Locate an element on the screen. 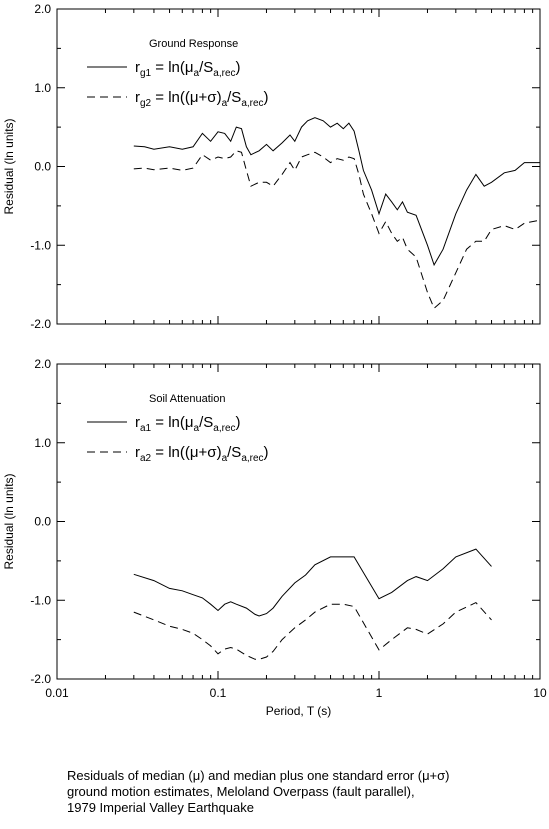 The image size is (549, 829). legend-subscript: a2 is located at coordinates (146, 458).